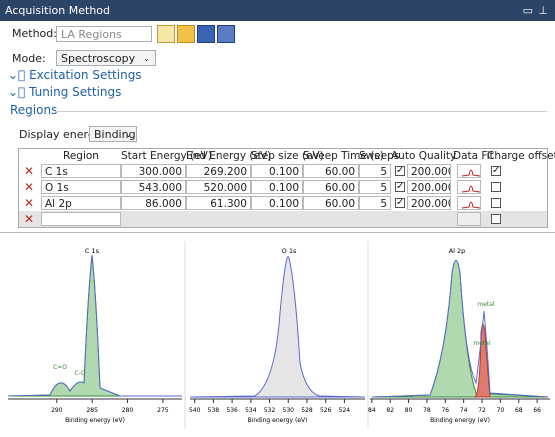 The image size is (555, 437). What do you see at coordinates (163, 410) in the screenshot?
I see `x-tick-label: 275` at bounding box center [163, 410].